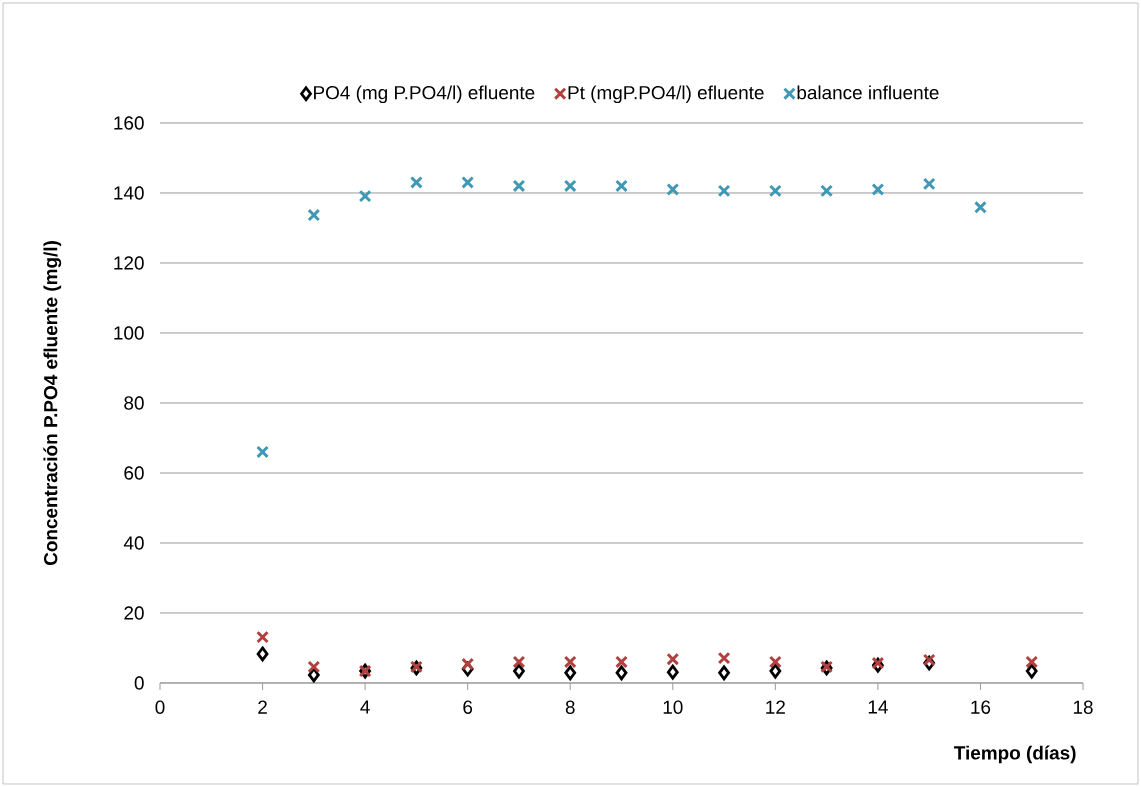  I want to click on y-tick-label: 160, so click(129, 123).